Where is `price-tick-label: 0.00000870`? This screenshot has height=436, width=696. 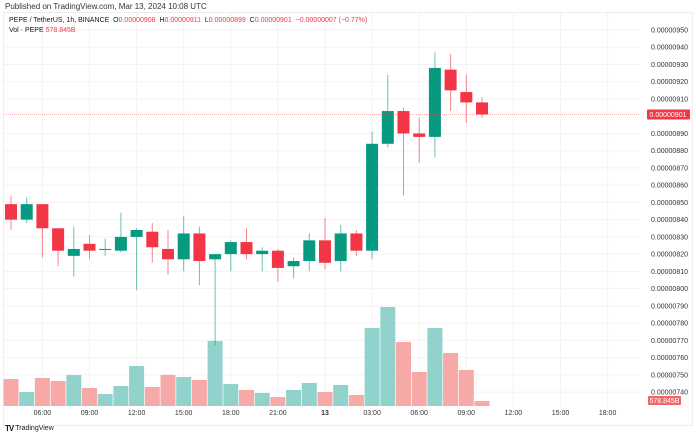
price-tick-label: 0.00000870 is located at coordinates (669, 168).